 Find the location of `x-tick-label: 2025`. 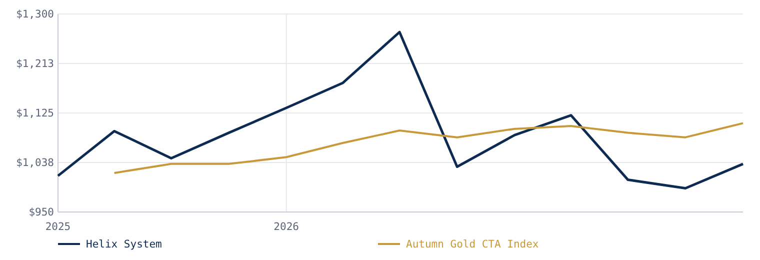

x-tick-label: 2025 is located at coordinates (58, 227).